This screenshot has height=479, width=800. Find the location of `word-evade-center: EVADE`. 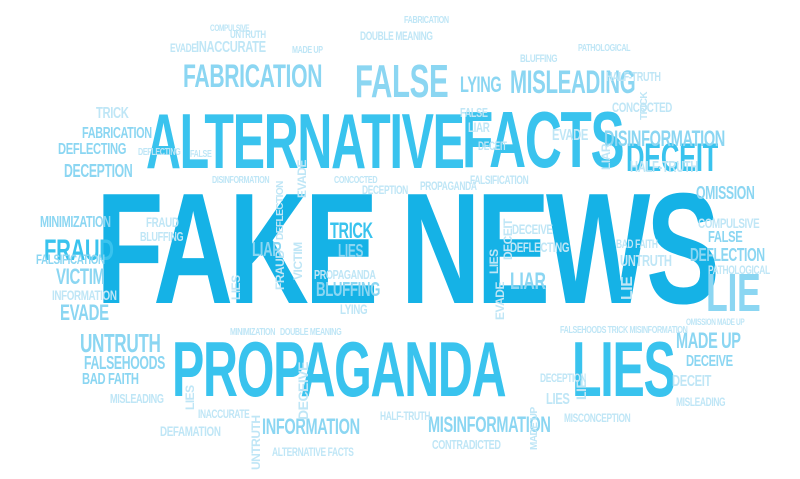

word-evade-center: EVADE is located at coordinates (570, 135).